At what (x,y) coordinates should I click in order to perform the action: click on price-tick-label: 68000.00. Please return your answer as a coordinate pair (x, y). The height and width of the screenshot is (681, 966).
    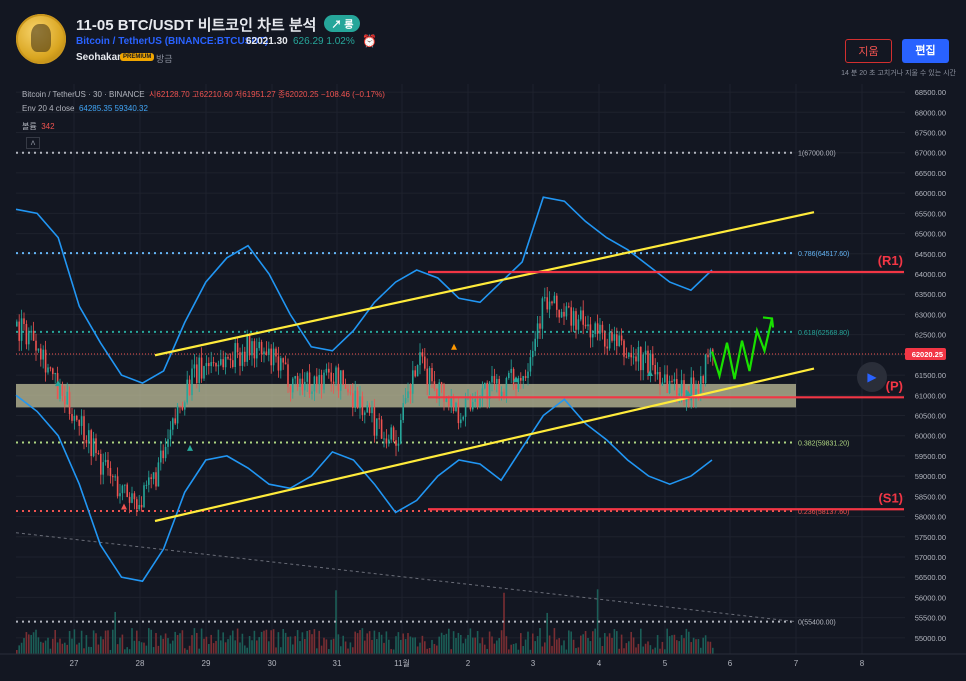
    Looking at the image, I should click on (930, 112).